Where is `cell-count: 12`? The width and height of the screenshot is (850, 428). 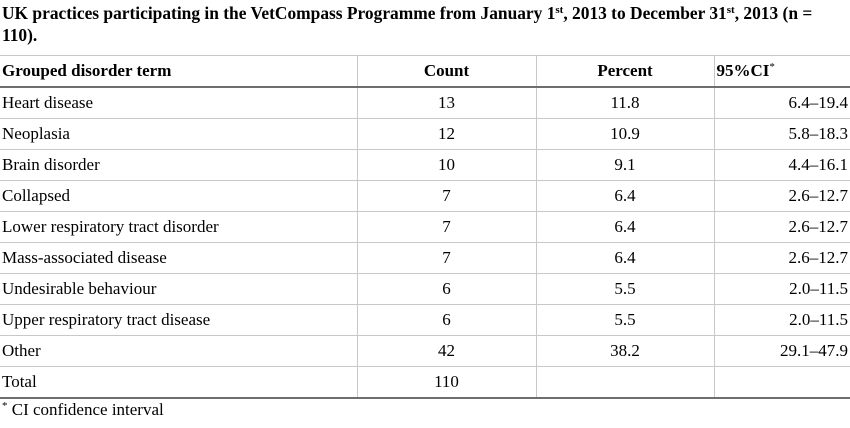
cell-count: 12 is located at coordinates (446, 134).